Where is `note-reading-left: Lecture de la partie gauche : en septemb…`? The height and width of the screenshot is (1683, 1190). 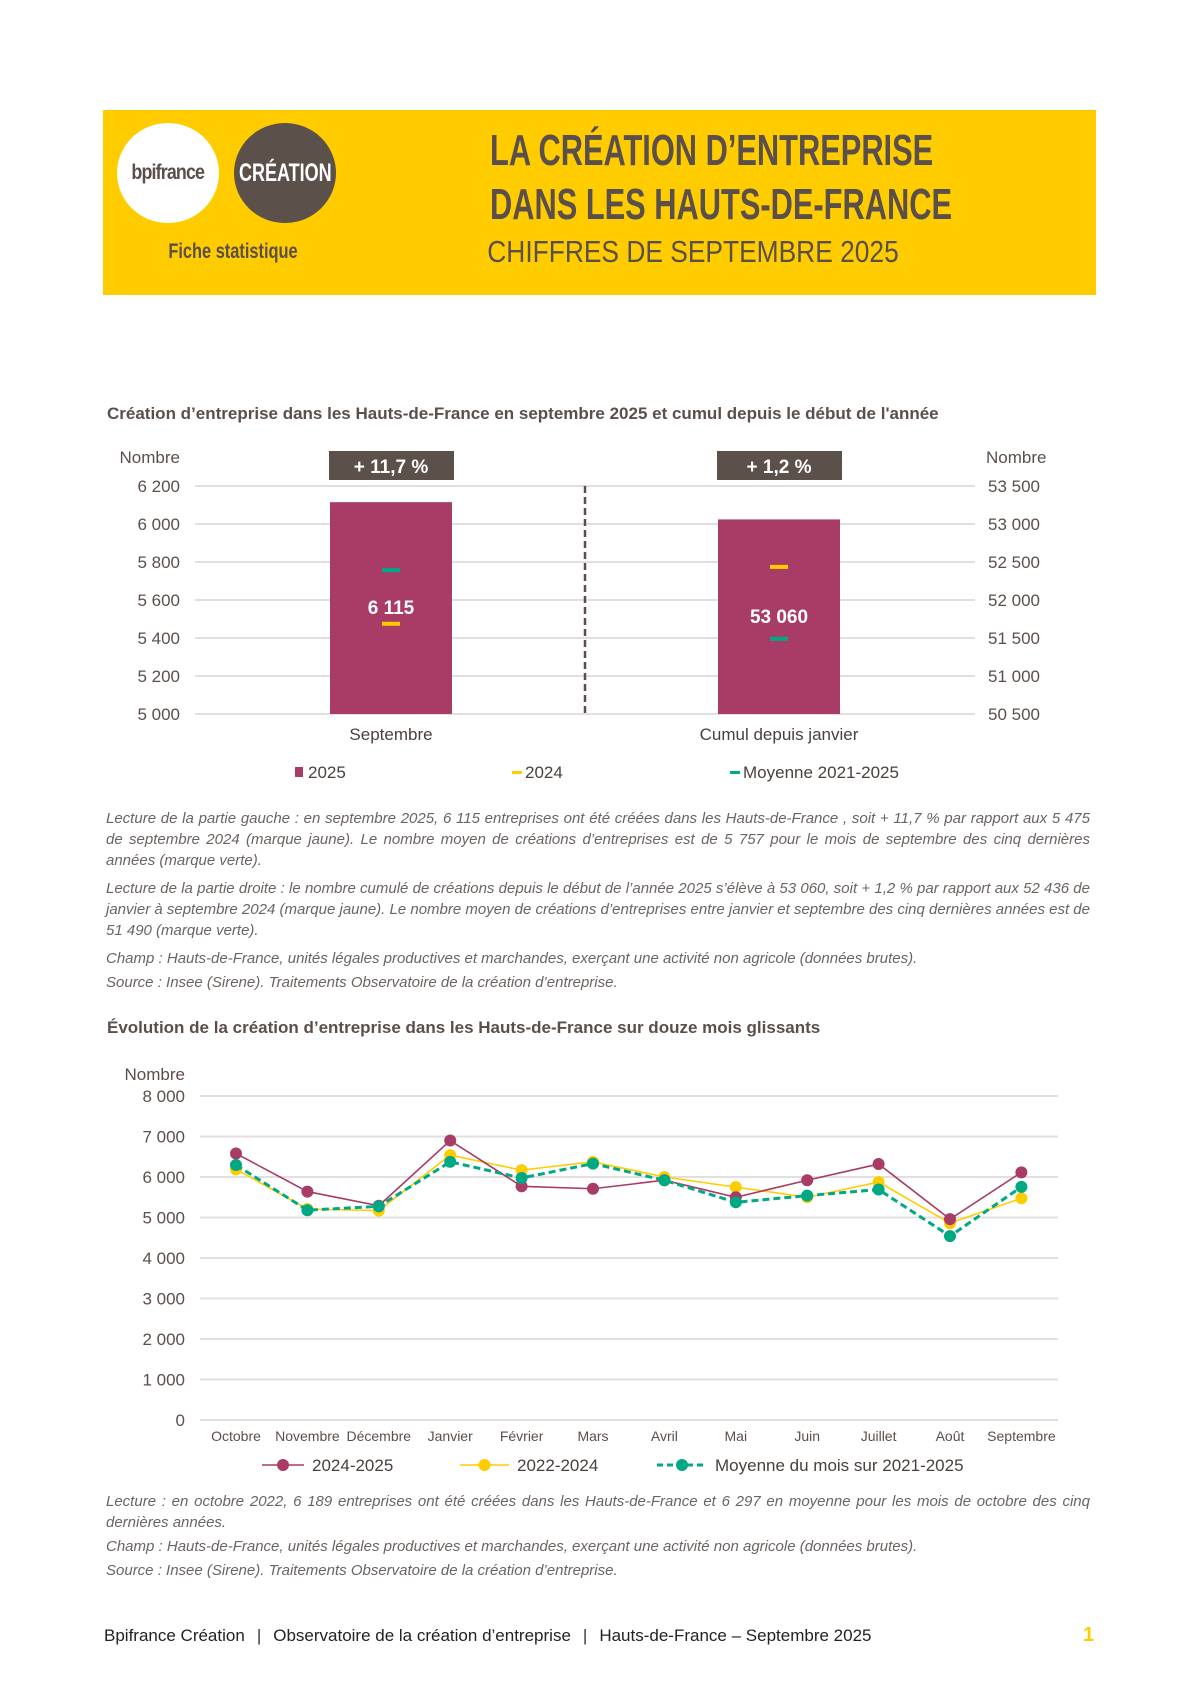 note-reading-left: Lecture de la partie gauche : en septemb… is located at coordinates (598, 839).